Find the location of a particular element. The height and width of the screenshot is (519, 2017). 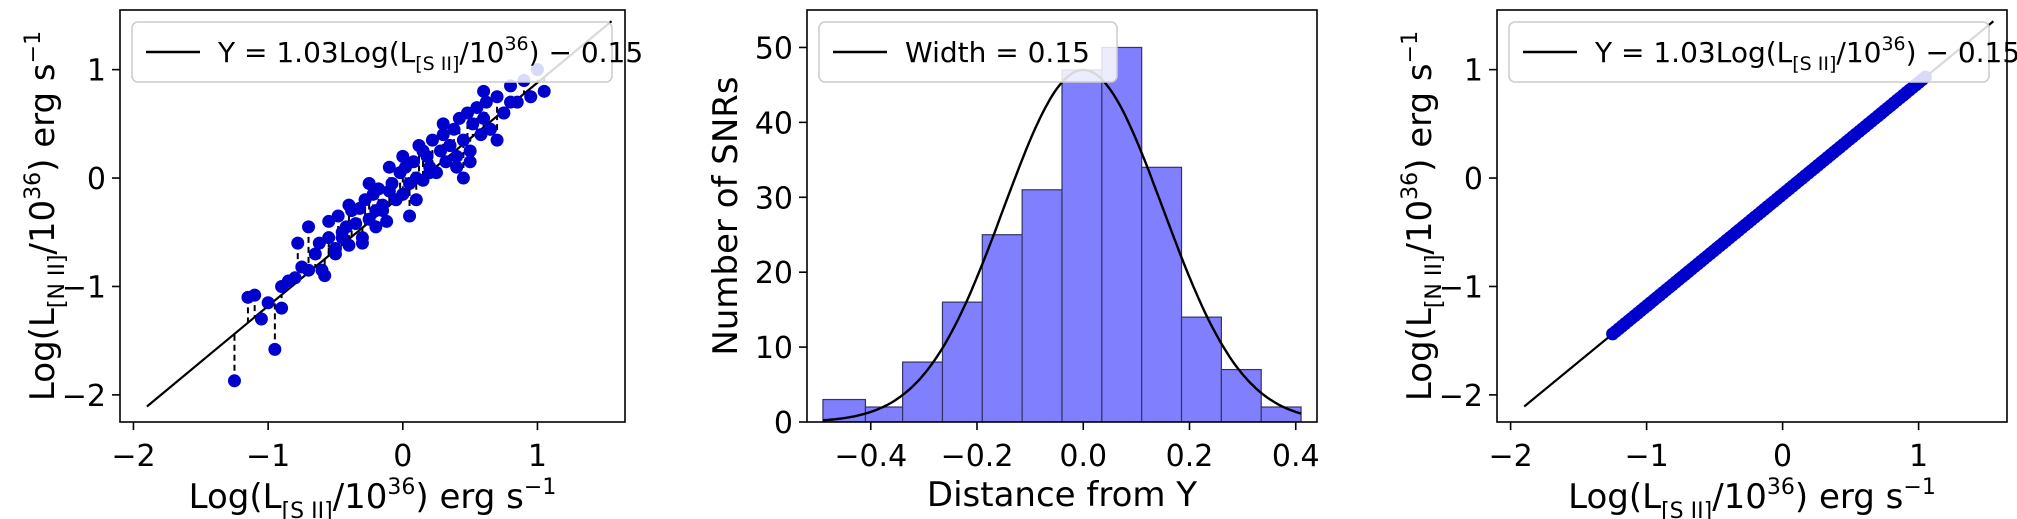

y-tick-label: 30 is located at coordinates (774, 198).